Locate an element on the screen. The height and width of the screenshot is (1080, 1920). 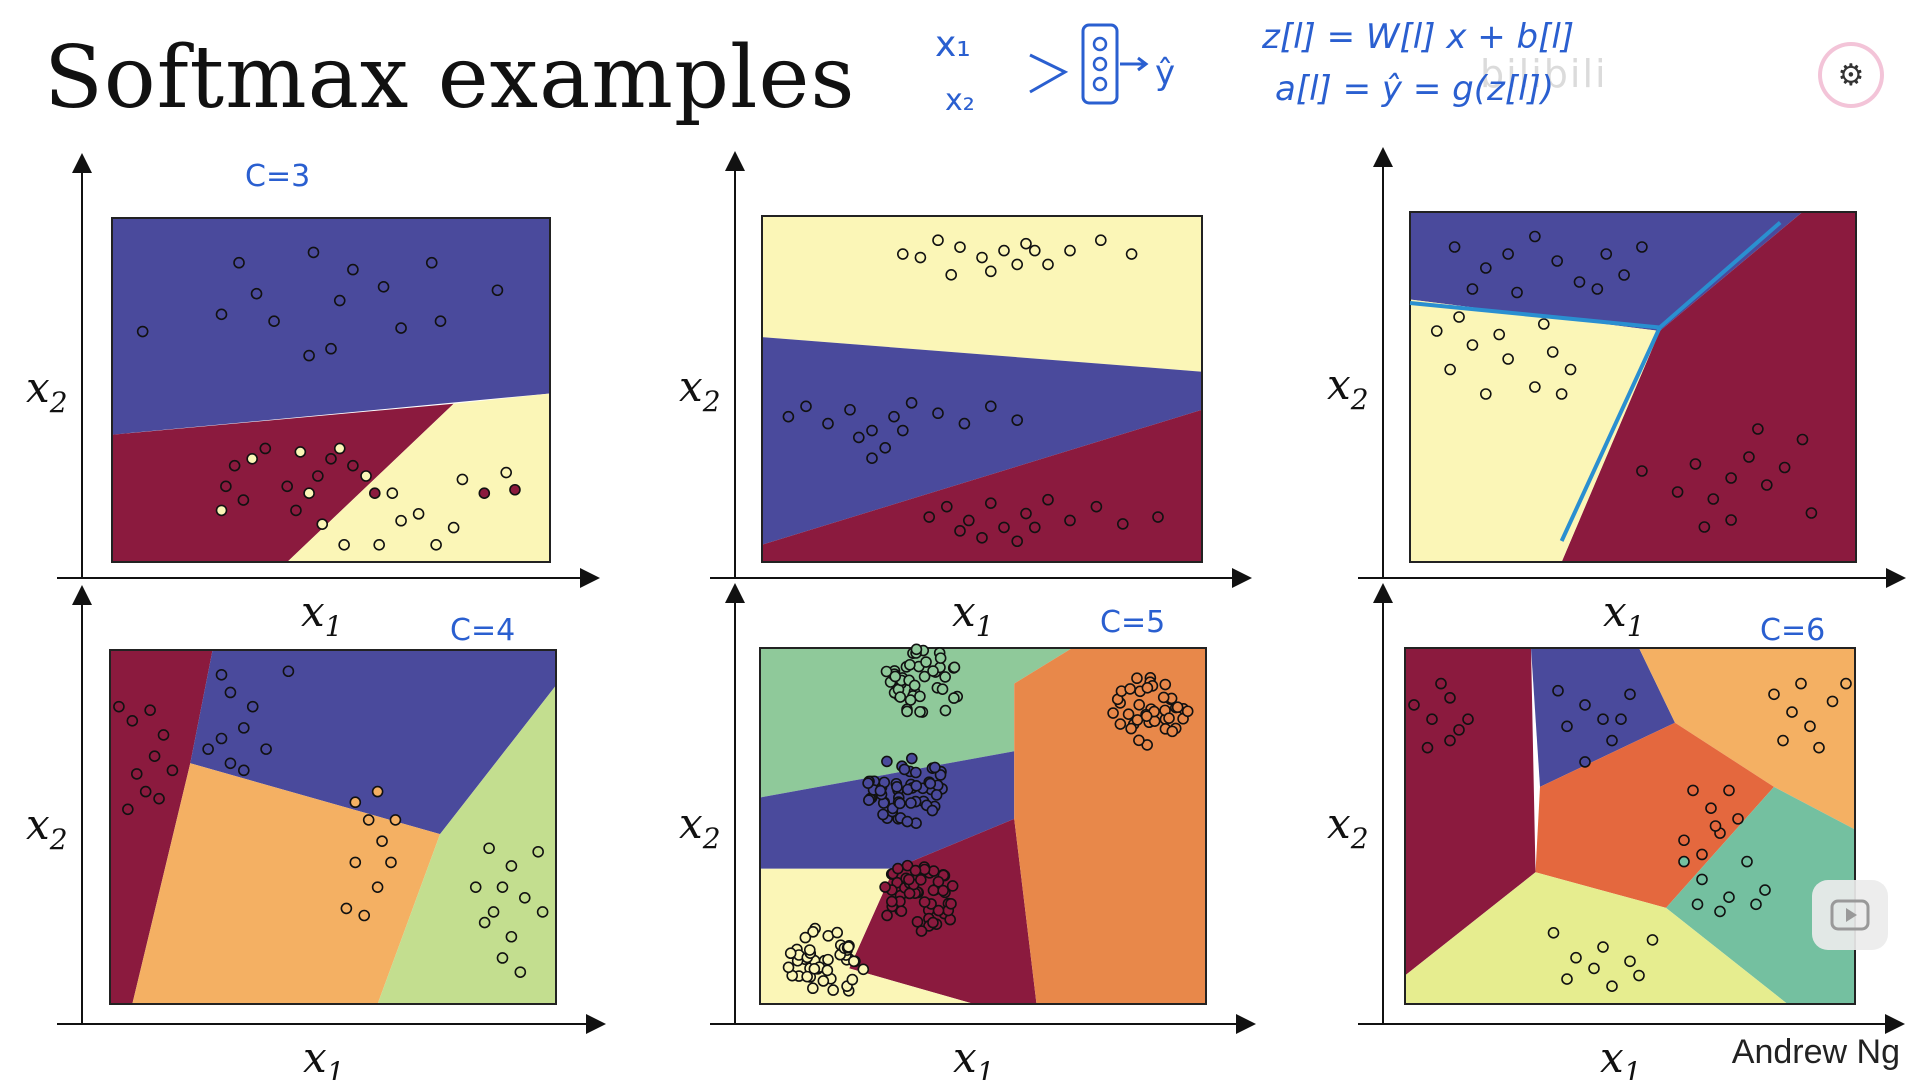
y-axis-label: x2 is located at coordinates (700, 390).